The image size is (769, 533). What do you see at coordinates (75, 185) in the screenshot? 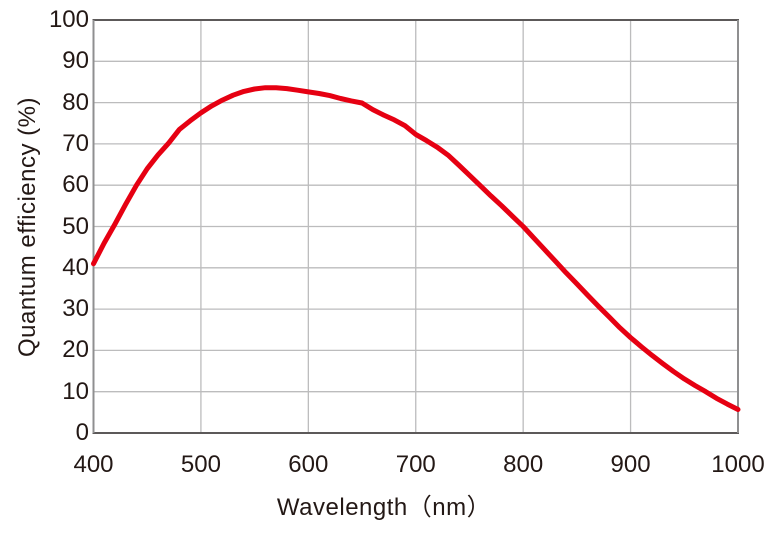
I see `y-tick-label: 60` at bounding box center [75, 185].